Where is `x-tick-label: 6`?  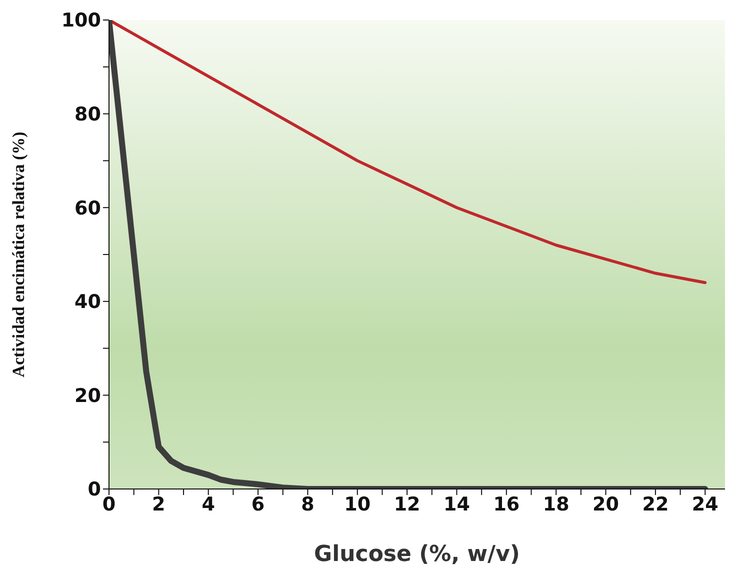
x-tick-label: 6 is located at coordinates (258, 504).